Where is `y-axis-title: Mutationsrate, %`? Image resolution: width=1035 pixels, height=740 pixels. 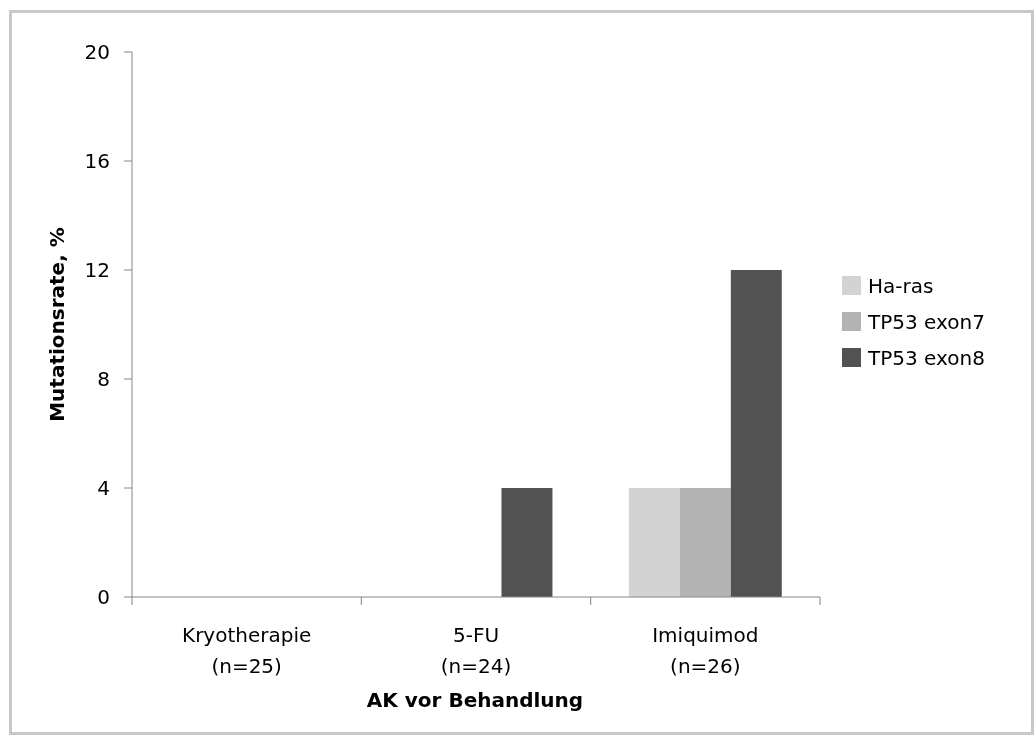
y-axis-title: Mutationsrate, % is located at coordinates (57, 324).